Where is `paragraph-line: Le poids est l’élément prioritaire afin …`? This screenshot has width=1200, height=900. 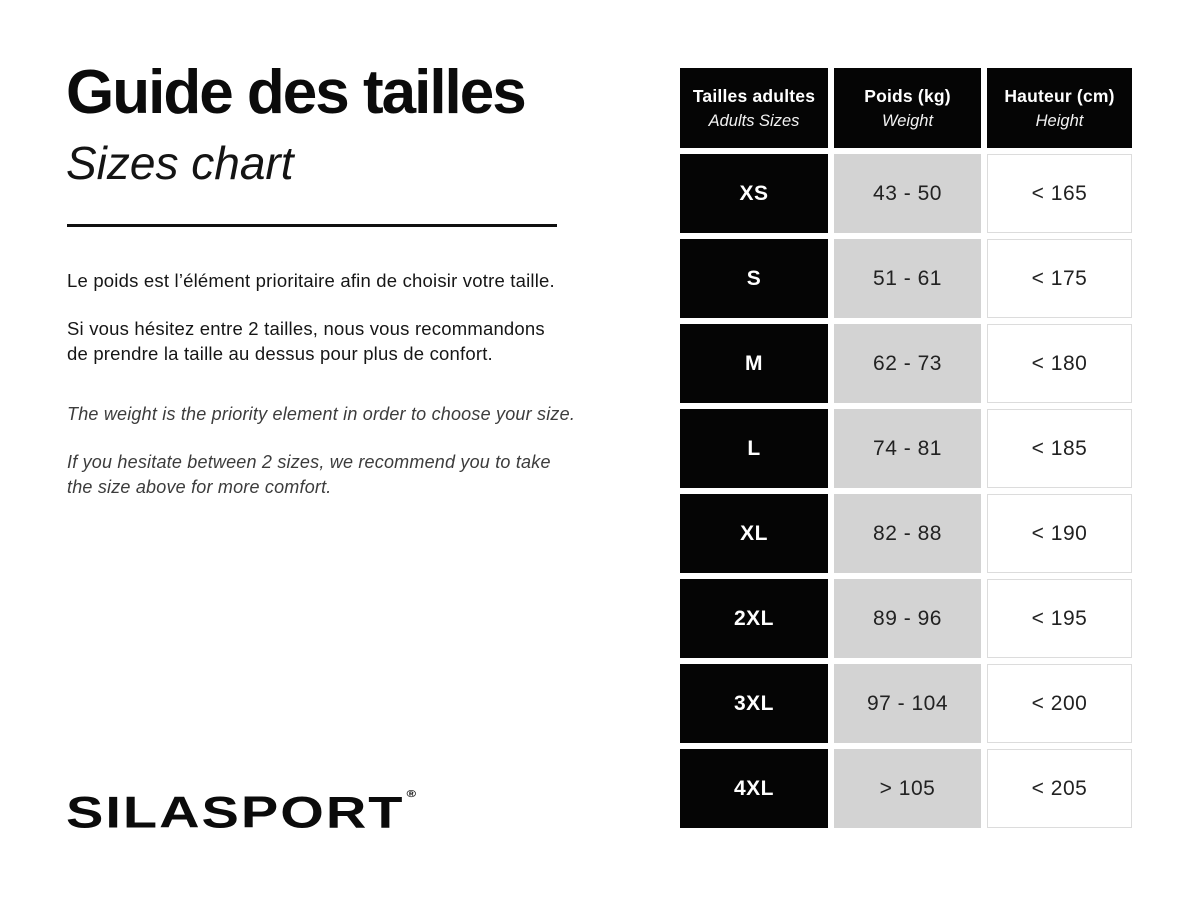
paragraph-line: Le poids est l’élément prioritaire afin … is located at coordinates (311, 280).